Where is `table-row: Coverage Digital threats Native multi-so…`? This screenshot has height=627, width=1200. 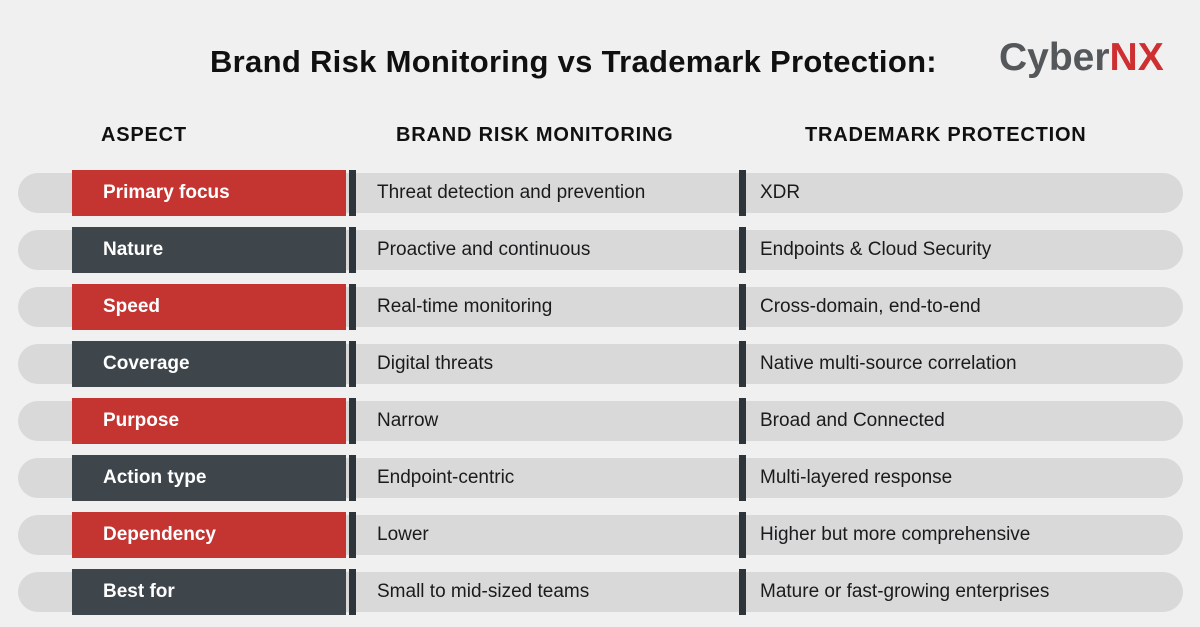
table-row: Coverage Digital threats Native multi-so… is located at coordinates (600, 364).